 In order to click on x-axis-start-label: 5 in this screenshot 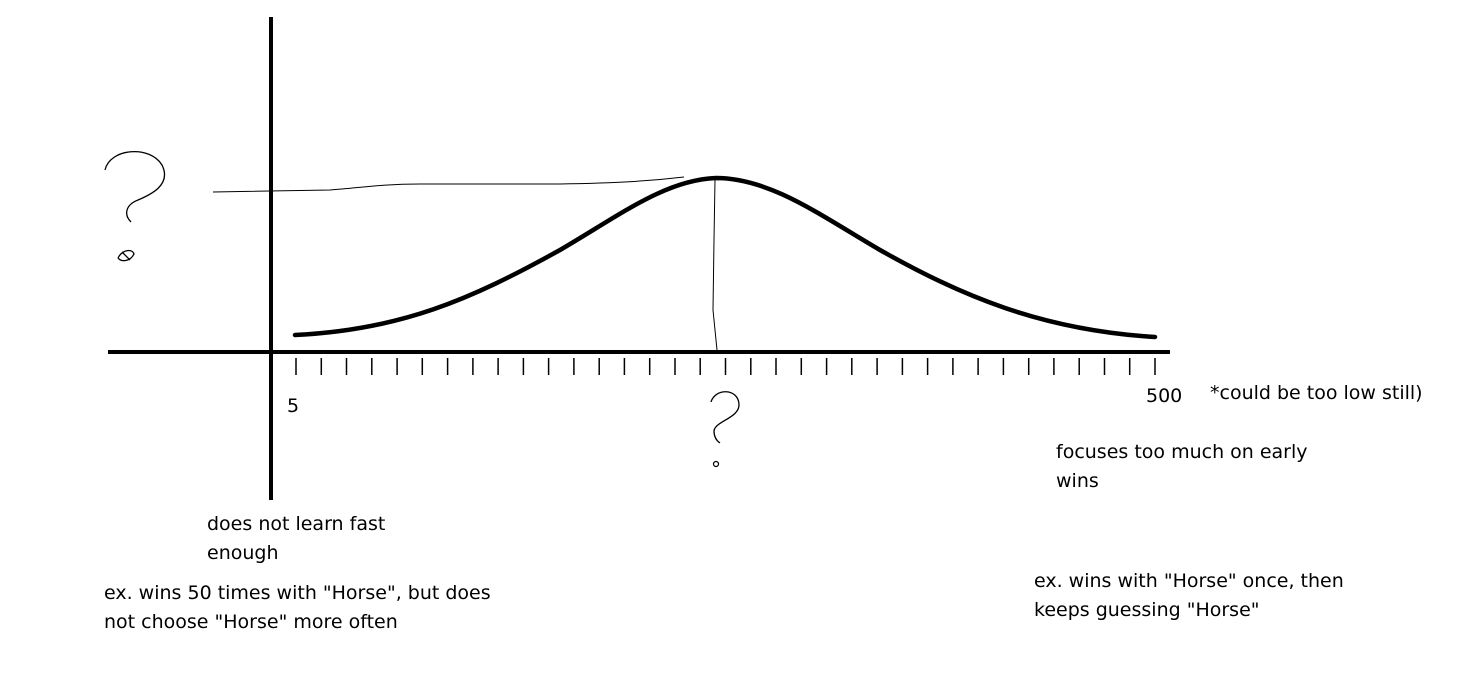, I will do `click(293, 406)`.